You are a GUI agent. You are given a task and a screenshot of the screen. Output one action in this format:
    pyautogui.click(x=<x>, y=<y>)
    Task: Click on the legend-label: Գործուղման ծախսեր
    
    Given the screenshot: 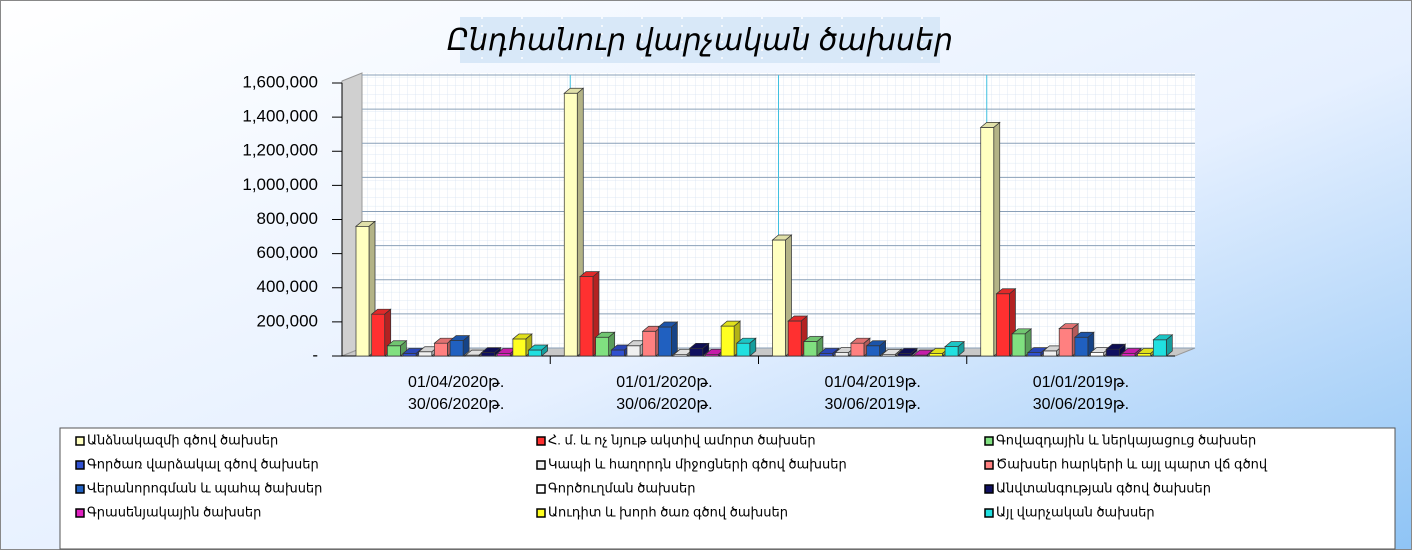 What is the action you would take?
    pyautogui.click(x=621, y=487)
    